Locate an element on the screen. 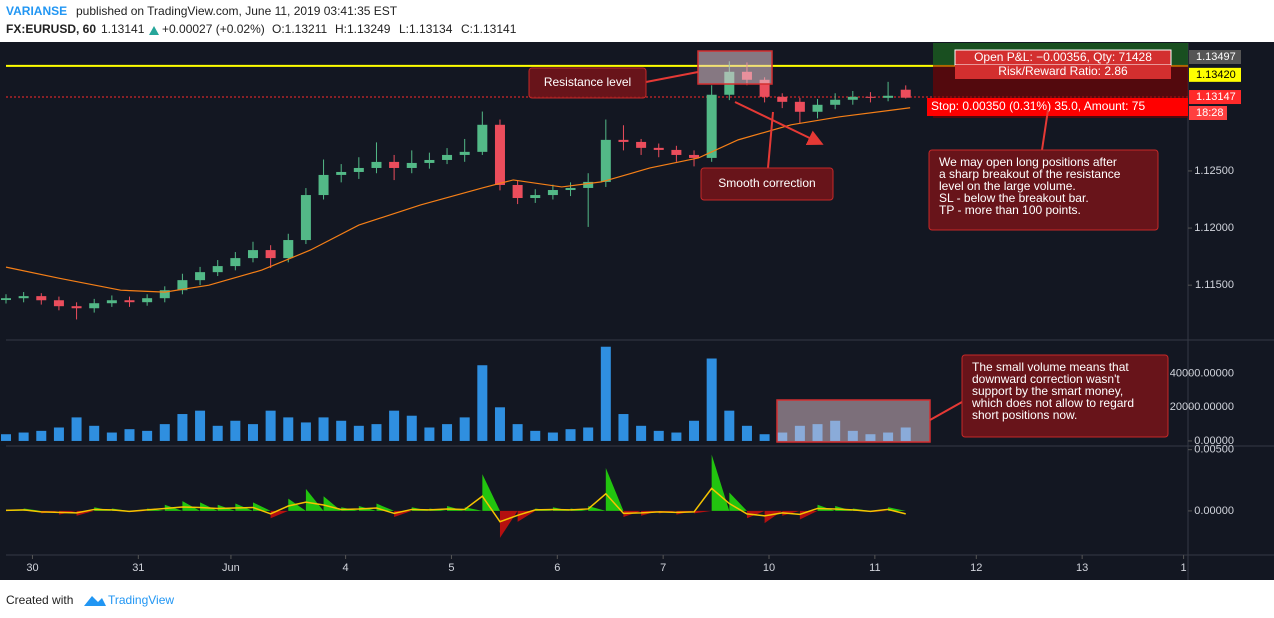 This screenshot has width=1274, height=618. x-tick-label: 31 is located at coordinates (138, 568).